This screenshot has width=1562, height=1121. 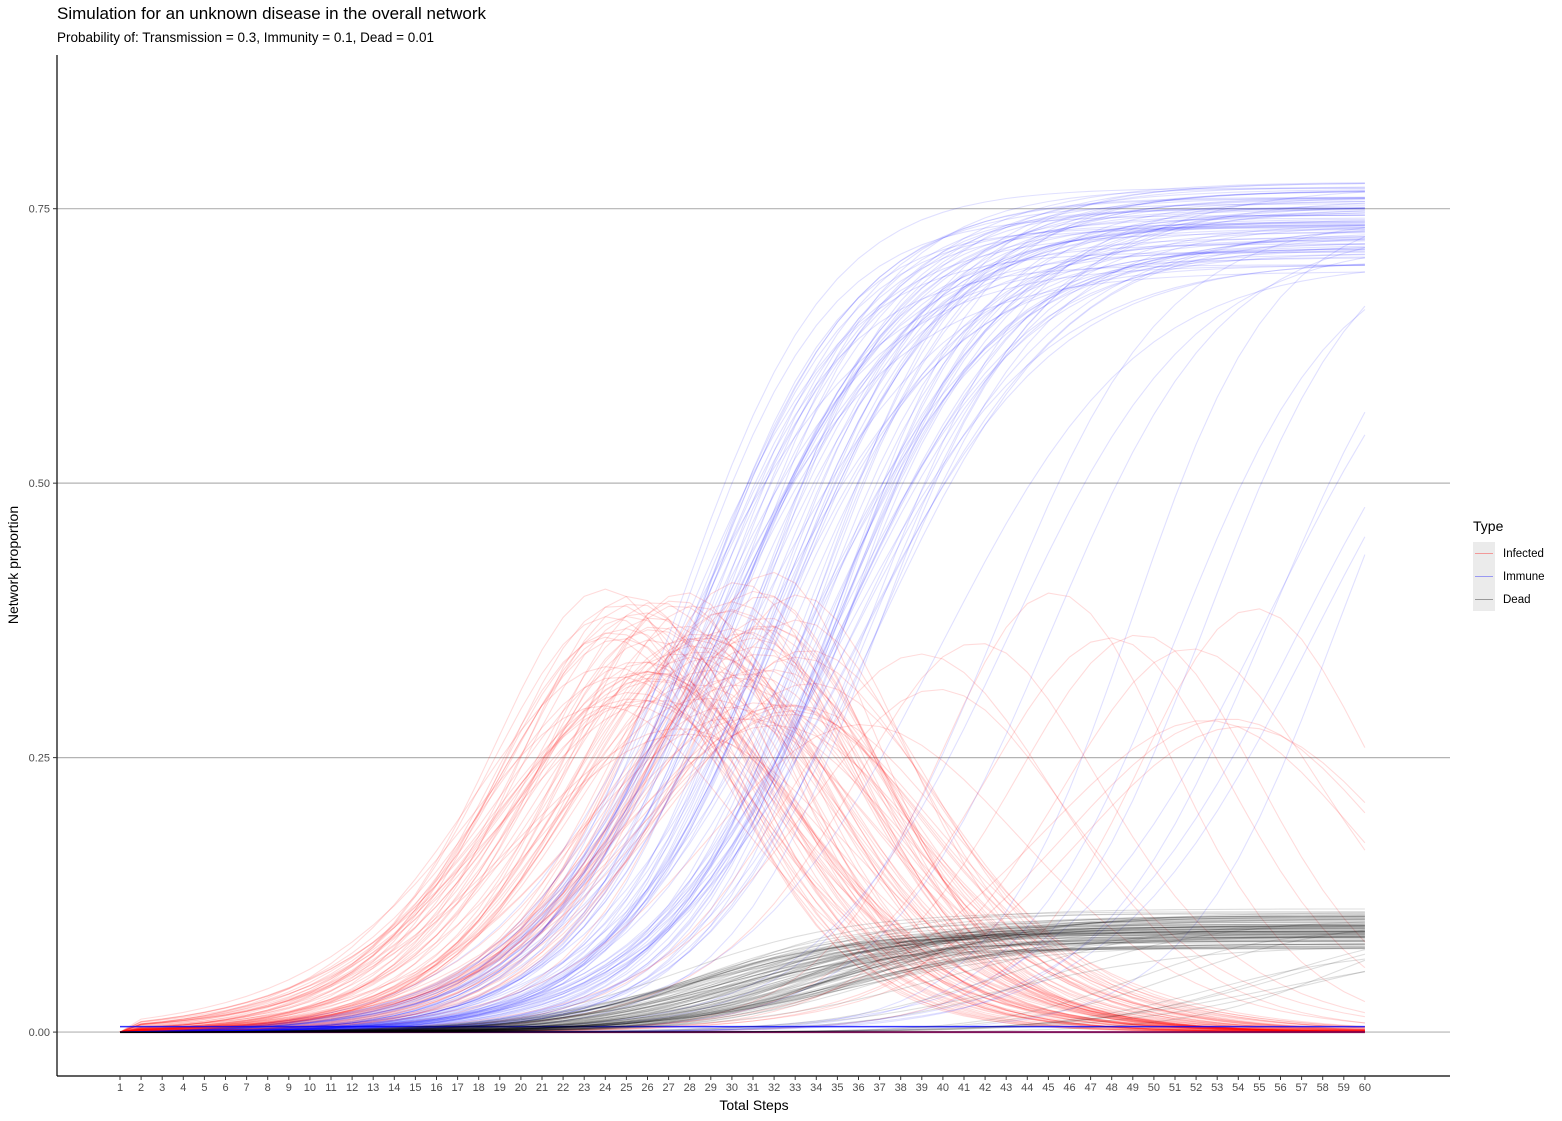 I want to click on x-tick-label: 28, so click(x=690, y=1088).